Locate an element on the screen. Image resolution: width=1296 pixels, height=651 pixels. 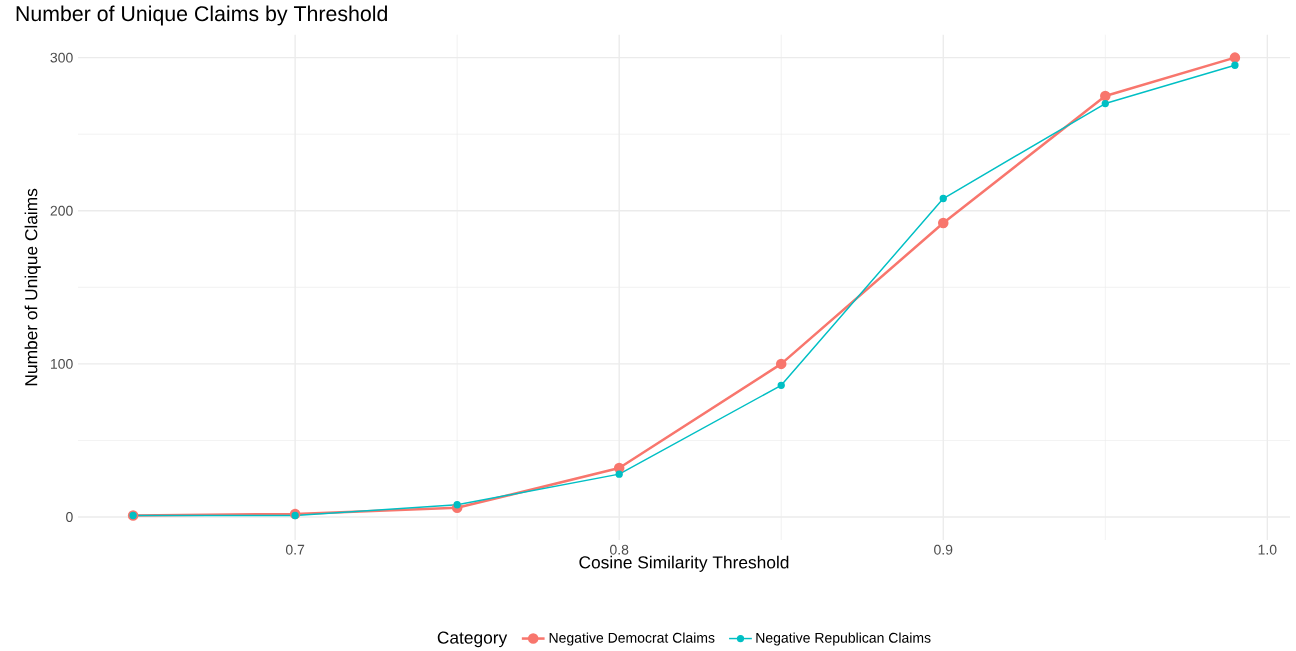
x-tick-label: 0.7 is located at coordinates (295, 549).